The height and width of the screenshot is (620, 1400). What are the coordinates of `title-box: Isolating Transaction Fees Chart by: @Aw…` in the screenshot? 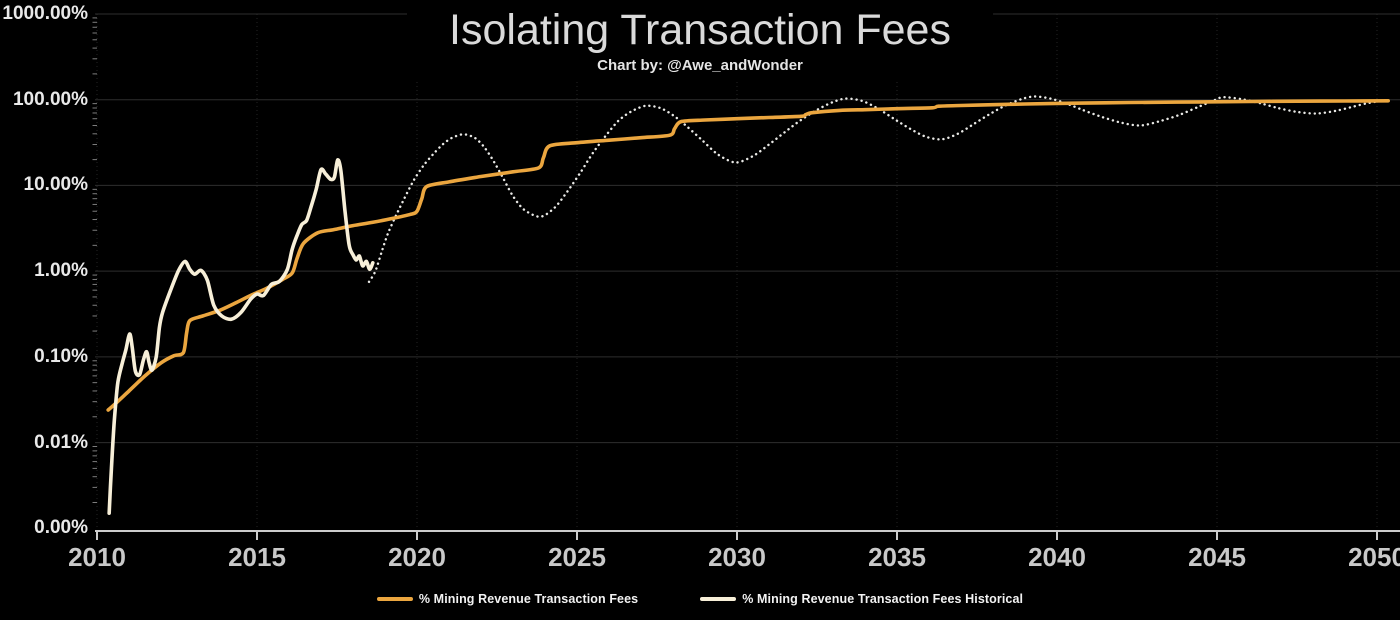 It's located at (700, 42).